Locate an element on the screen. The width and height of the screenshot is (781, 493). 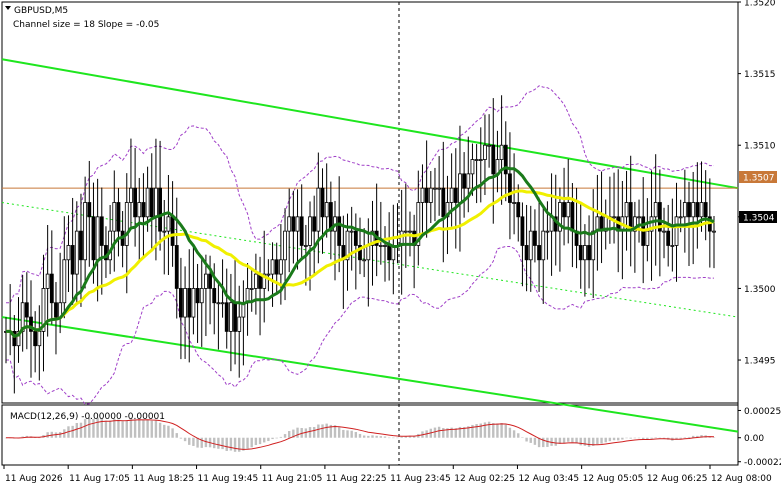
price-tick-label: 1.3520 is located at coordinates (760, 4).